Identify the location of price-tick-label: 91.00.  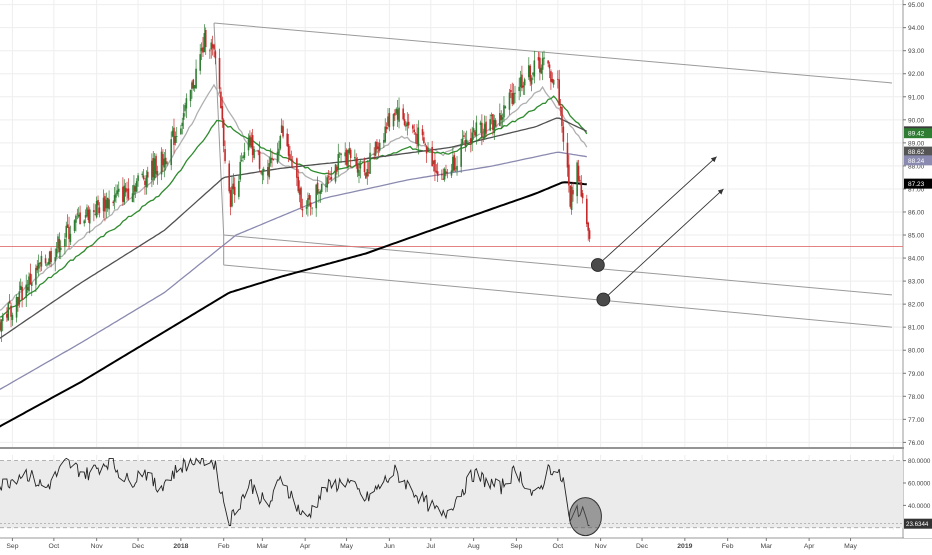
(916, 97).